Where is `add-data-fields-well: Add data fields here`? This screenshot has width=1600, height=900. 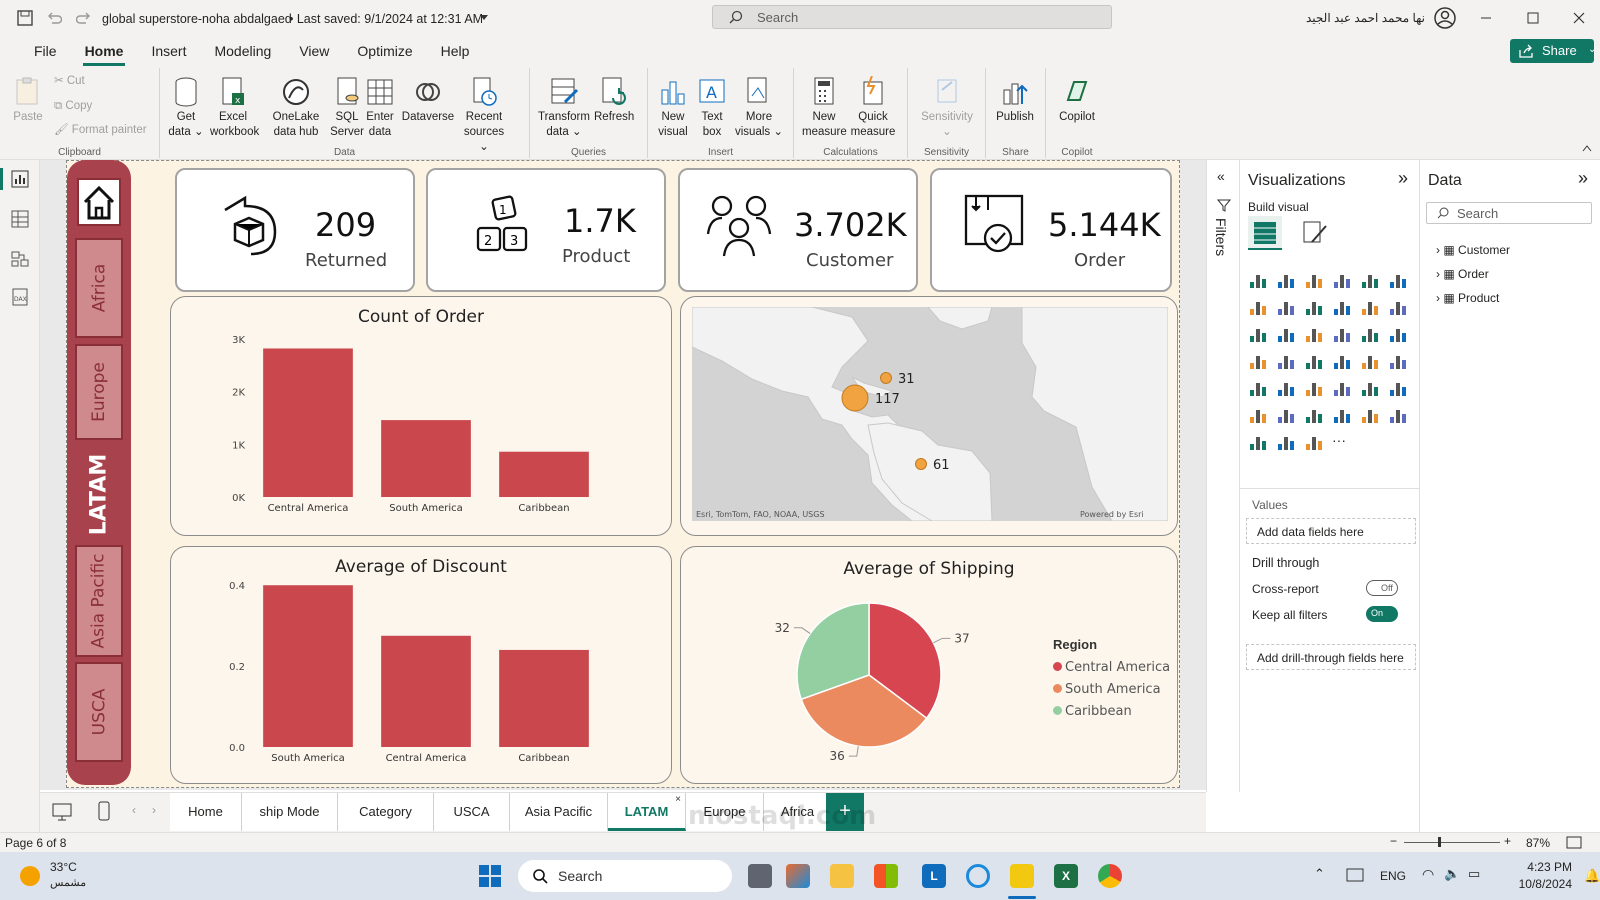 add-data-fields-well: Add data fields here is located at coordinates (1331, 531).